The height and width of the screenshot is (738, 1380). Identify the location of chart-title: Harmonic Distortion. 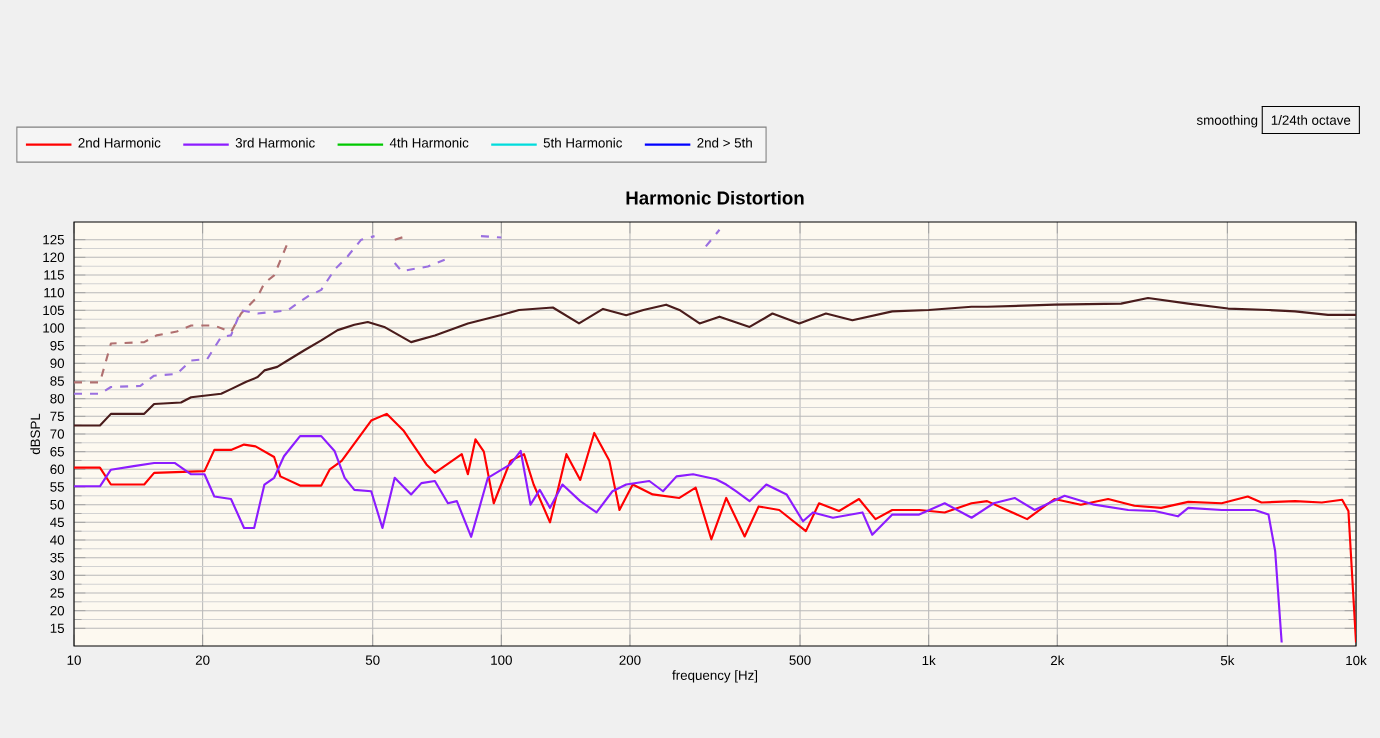
(715, 197).